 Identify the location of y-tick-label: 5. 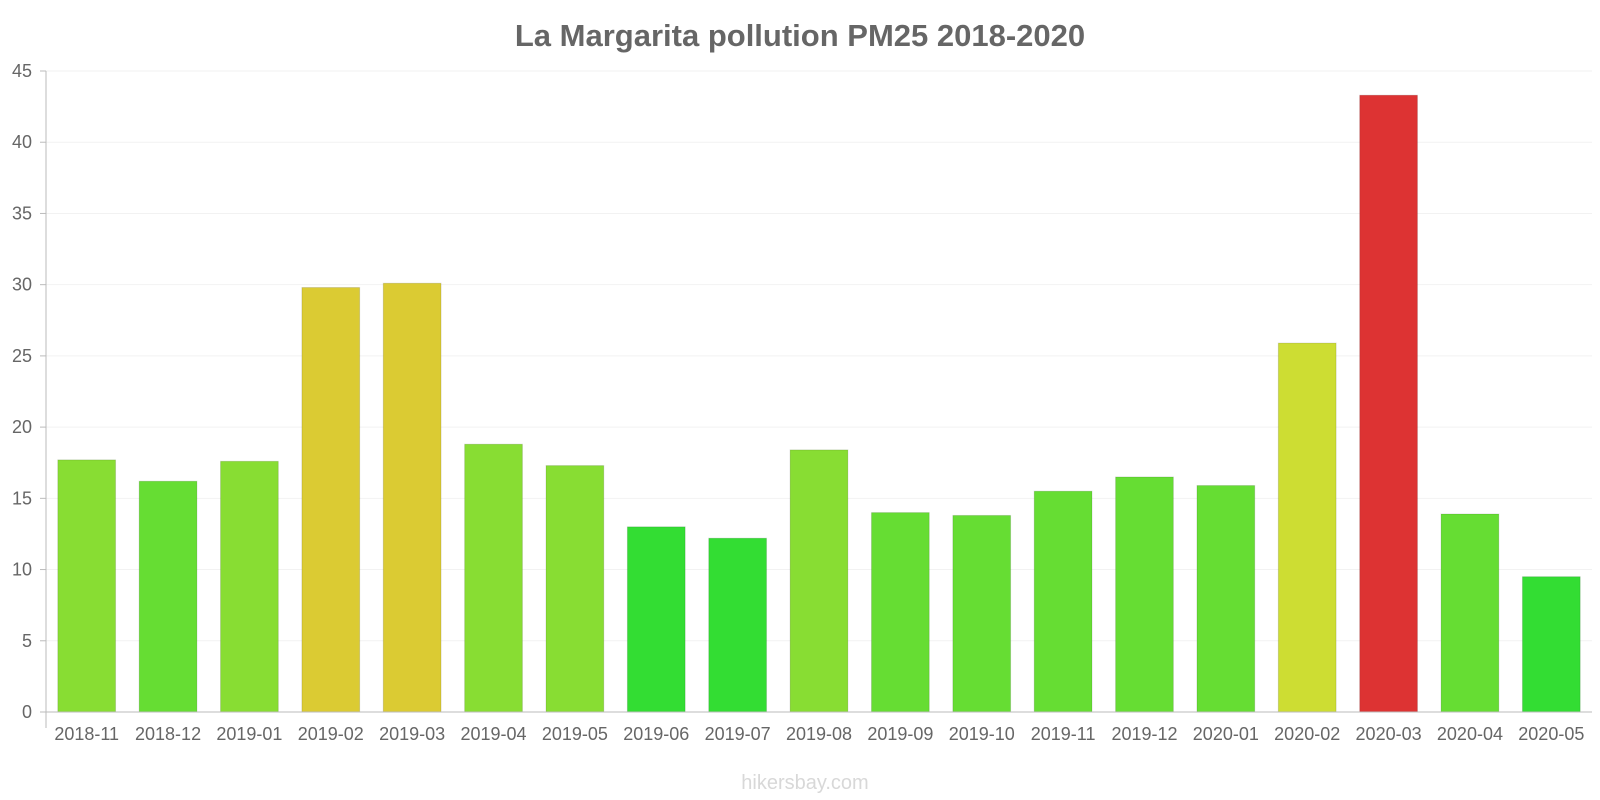
(27, 641).